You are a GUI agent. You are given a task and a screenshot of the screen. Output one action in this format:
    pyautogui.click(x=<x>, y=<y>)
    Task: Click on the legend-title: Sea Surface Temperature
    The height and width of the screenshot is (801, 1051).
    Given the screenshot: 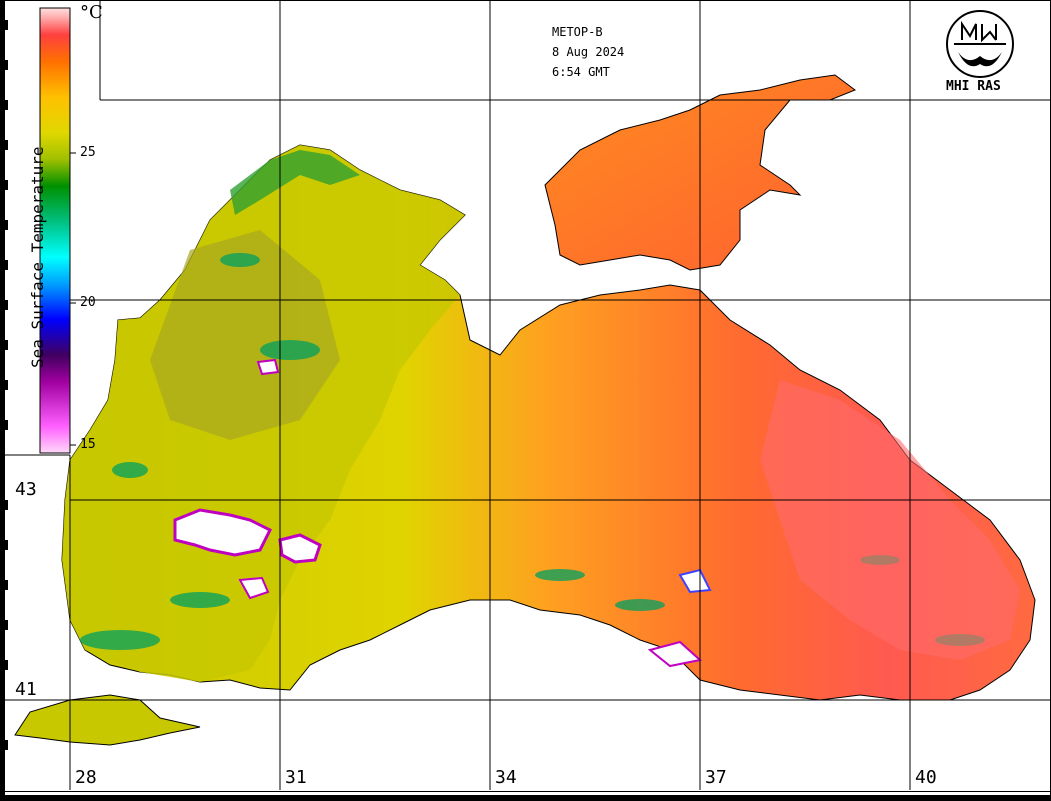 What is the action you would take?
    pyautogui.click(x=28, y=230)
    